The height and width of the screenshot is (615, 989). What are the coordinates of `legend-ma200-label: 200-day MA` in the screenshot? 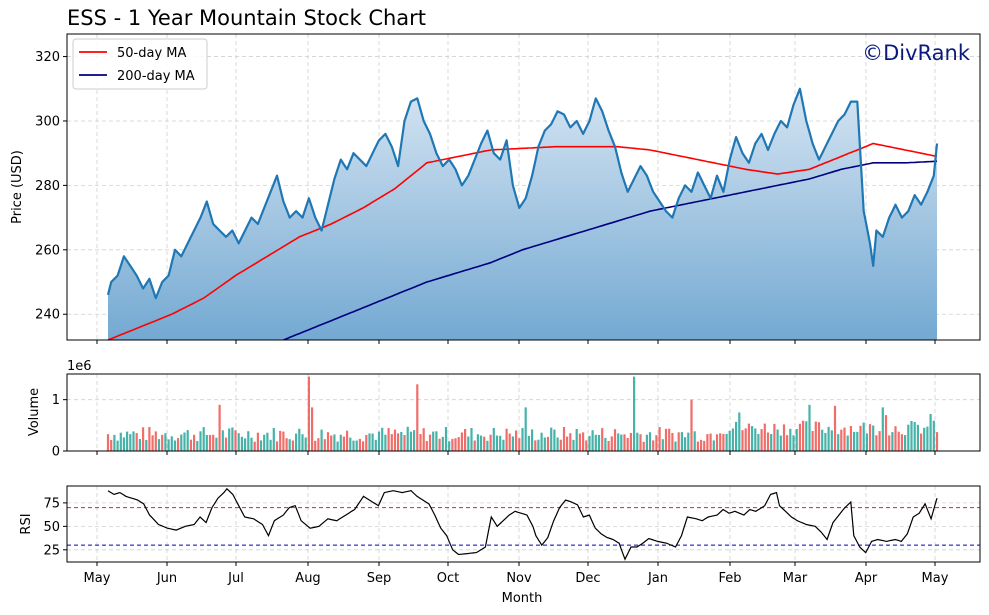 It's located at (156, 76).